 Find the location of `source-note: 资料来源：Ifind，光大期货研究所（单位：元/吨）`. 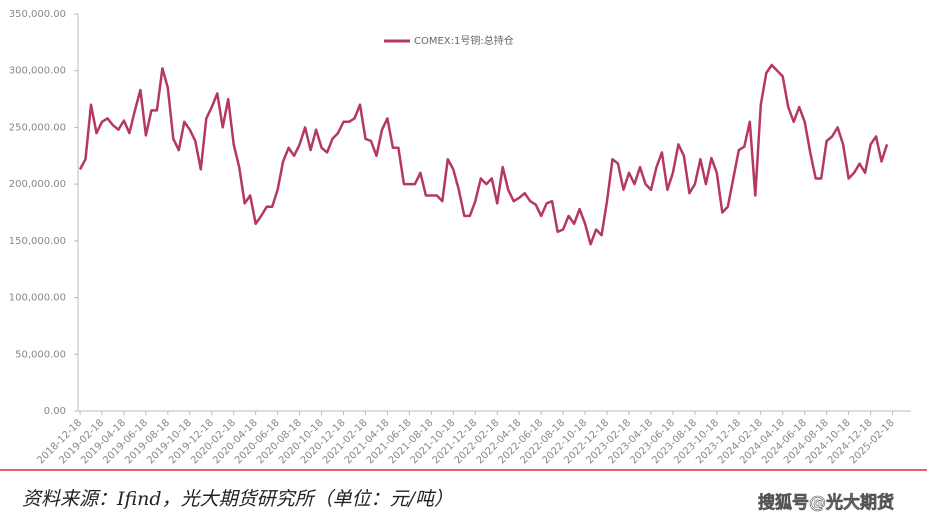

source-note: 资料来源：Ifind，光大期货研究所（单位：元/吨） is located at coordinates (237, 499).